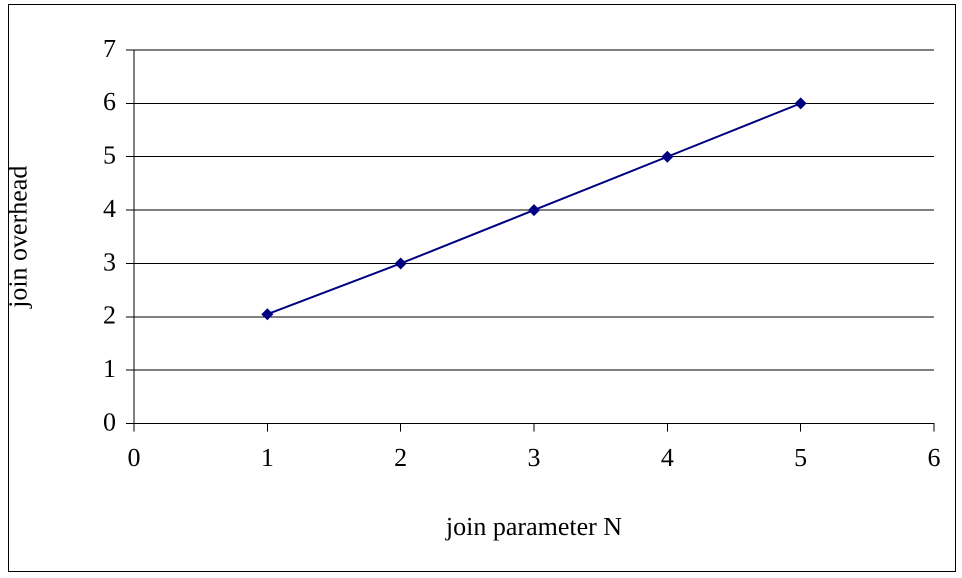 Image resolution: width=962 pixels, height=578 pixels. Describe the element at coordinates (134, 457) in the screenshot. I see `x-tick-label: 0` at that location.